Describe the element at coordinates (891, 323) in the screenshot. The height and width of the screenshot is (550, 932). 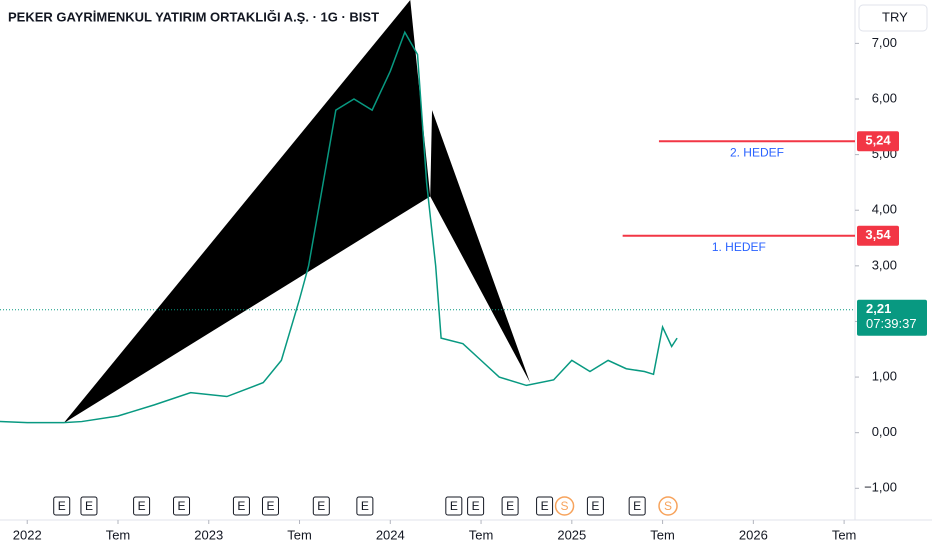
I see `countdown: 07:39:37` at that location.